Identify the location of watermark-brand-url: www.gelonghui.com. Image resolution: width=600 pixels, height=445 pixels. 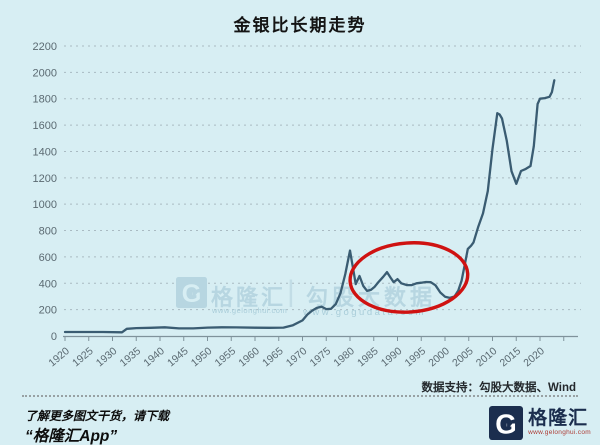
(250, 310).